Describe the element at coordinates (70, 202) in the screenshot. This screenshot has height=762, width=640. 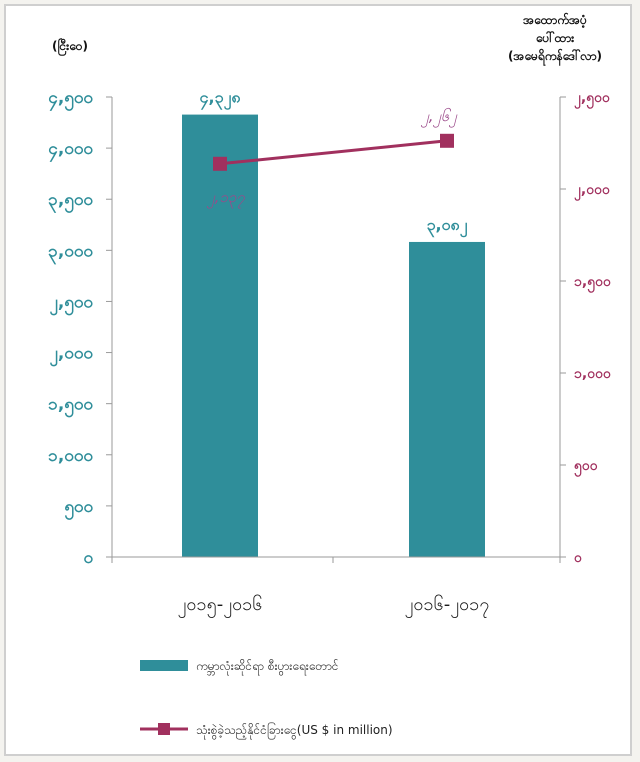
I see `left-axis-tick-label: ၃,၅၀၀` at that location.